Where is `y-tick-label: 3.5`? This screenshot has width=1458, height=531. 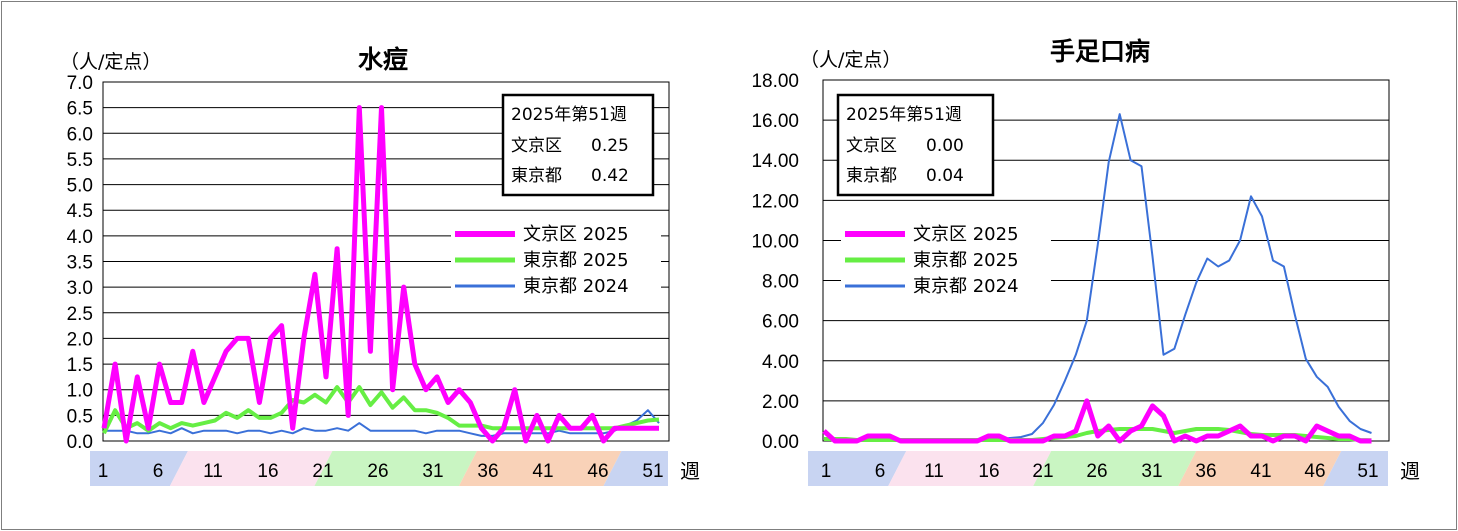
y-tick-label: 3.5 is located at coordinates (80, 263).